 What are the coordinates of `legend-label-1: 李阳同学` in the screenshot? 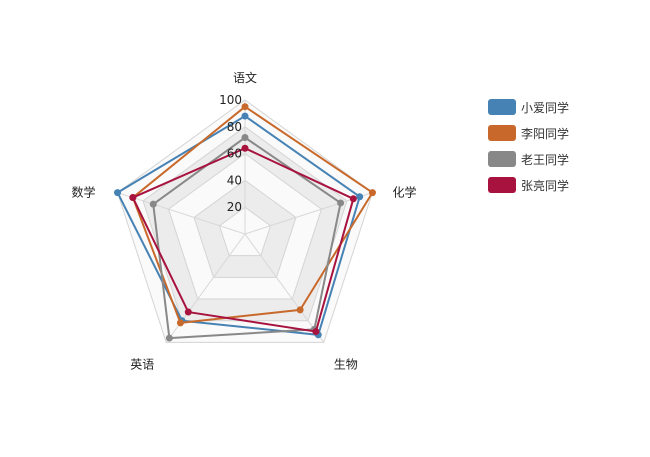 It's located at (545, 133).